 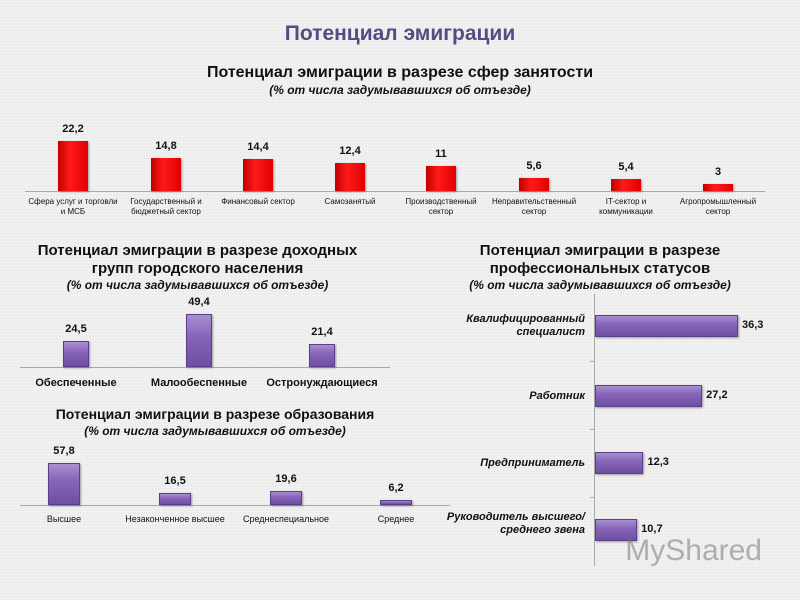 I want to click on category-label: Обеспеченные, so click(x=76, y=383).